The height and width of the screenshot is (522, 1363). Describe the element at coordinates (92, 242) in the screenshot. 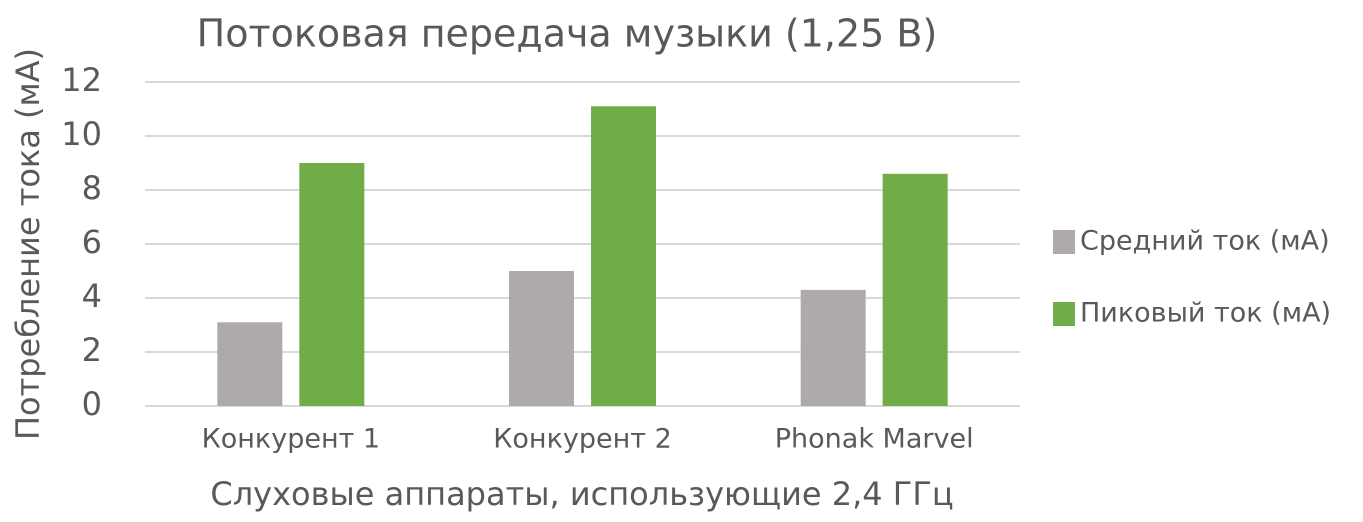

I see `y-tick-label: 6` at that location.